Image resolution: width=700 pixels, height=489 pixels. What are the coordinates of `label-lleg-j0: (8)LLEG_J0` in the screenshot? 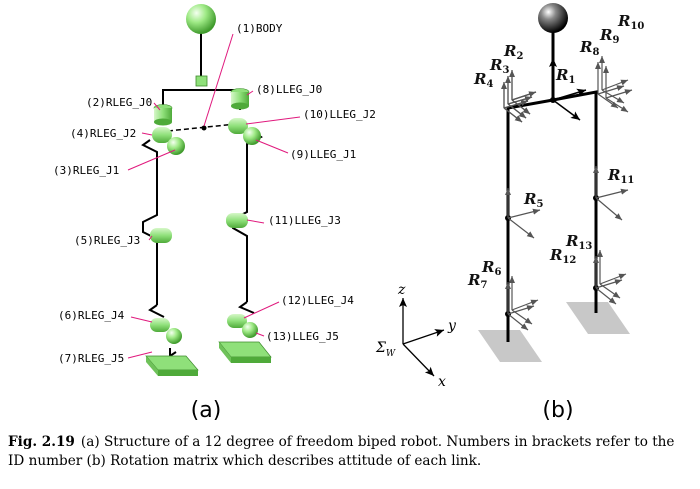 It's located at (289, 89).